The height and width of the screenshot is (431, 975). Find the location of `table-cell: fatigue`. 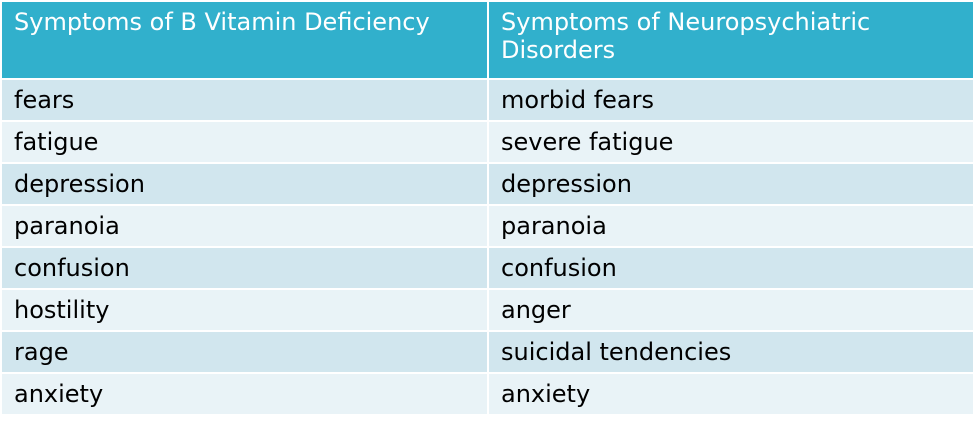

table-cell: fatigue is located at coordinates (244, 142).